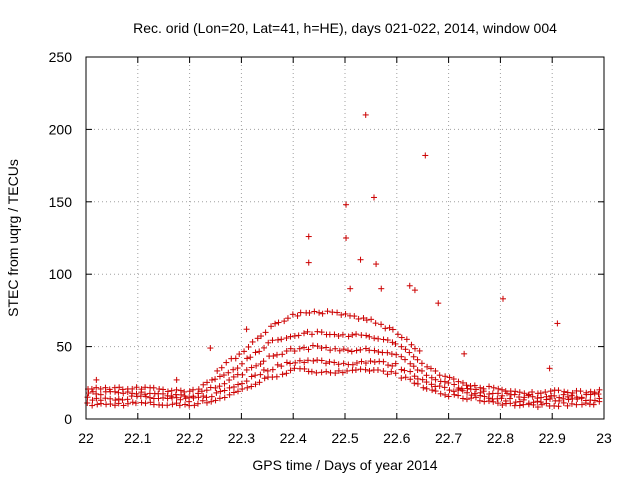 The width and height of the screenshot is (640, 480). Describe the element at coordinates (396, 438) in the screenshot. I see `x-tick-label: 22.6` at that location.